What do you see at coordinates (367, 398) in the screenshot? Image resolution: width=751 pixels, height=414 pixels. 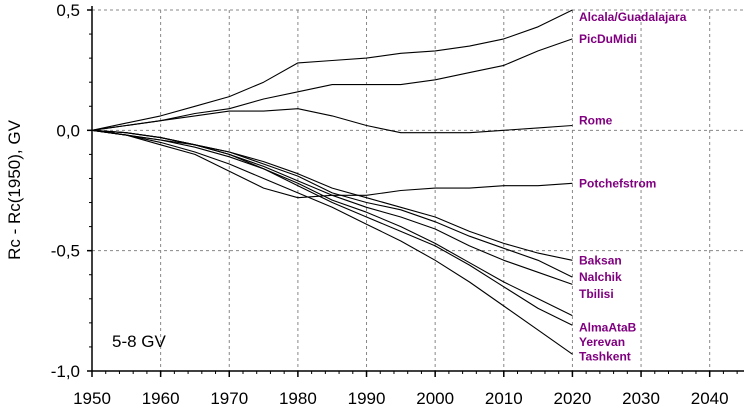 I see `x-tick-label: 1990` at bounding box center [367, 398].